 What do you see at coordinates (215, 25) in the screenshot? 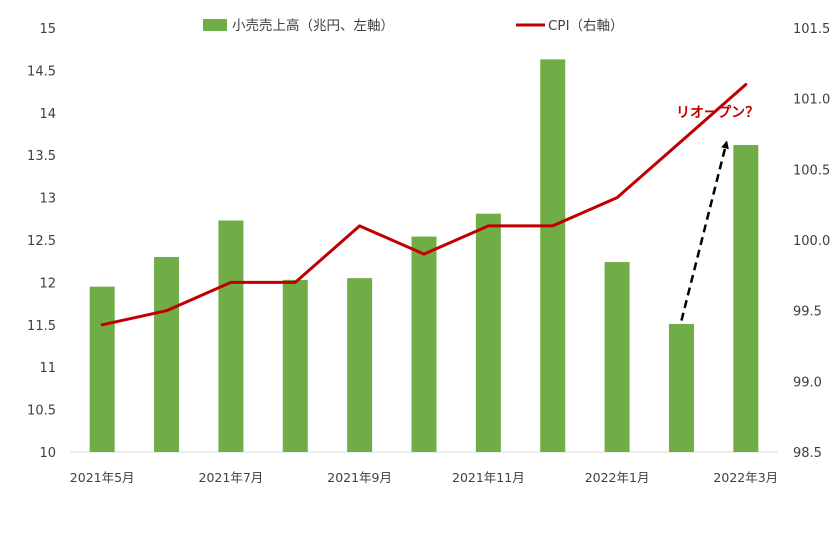
I see `legend-bar-swatch` at bounding box center [215, 25].